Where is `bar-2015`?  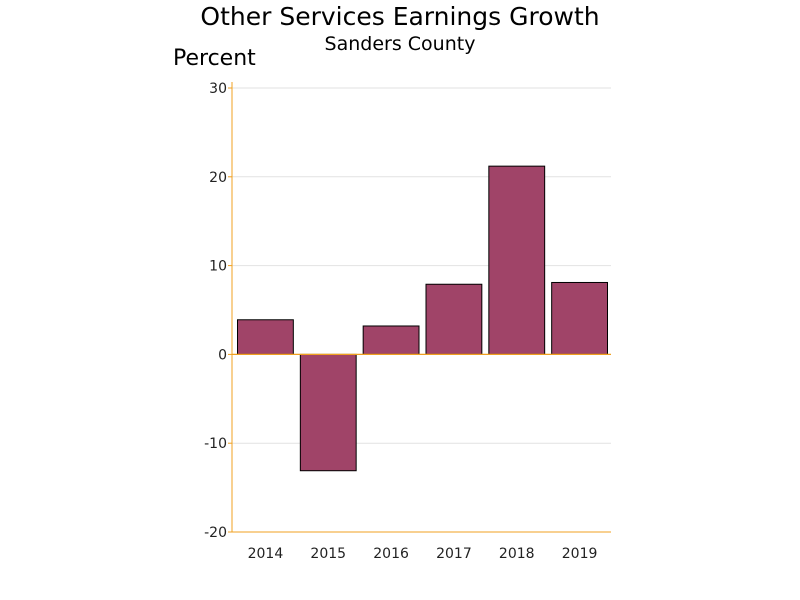 bar-2015 is located at coordinates (328, 412).